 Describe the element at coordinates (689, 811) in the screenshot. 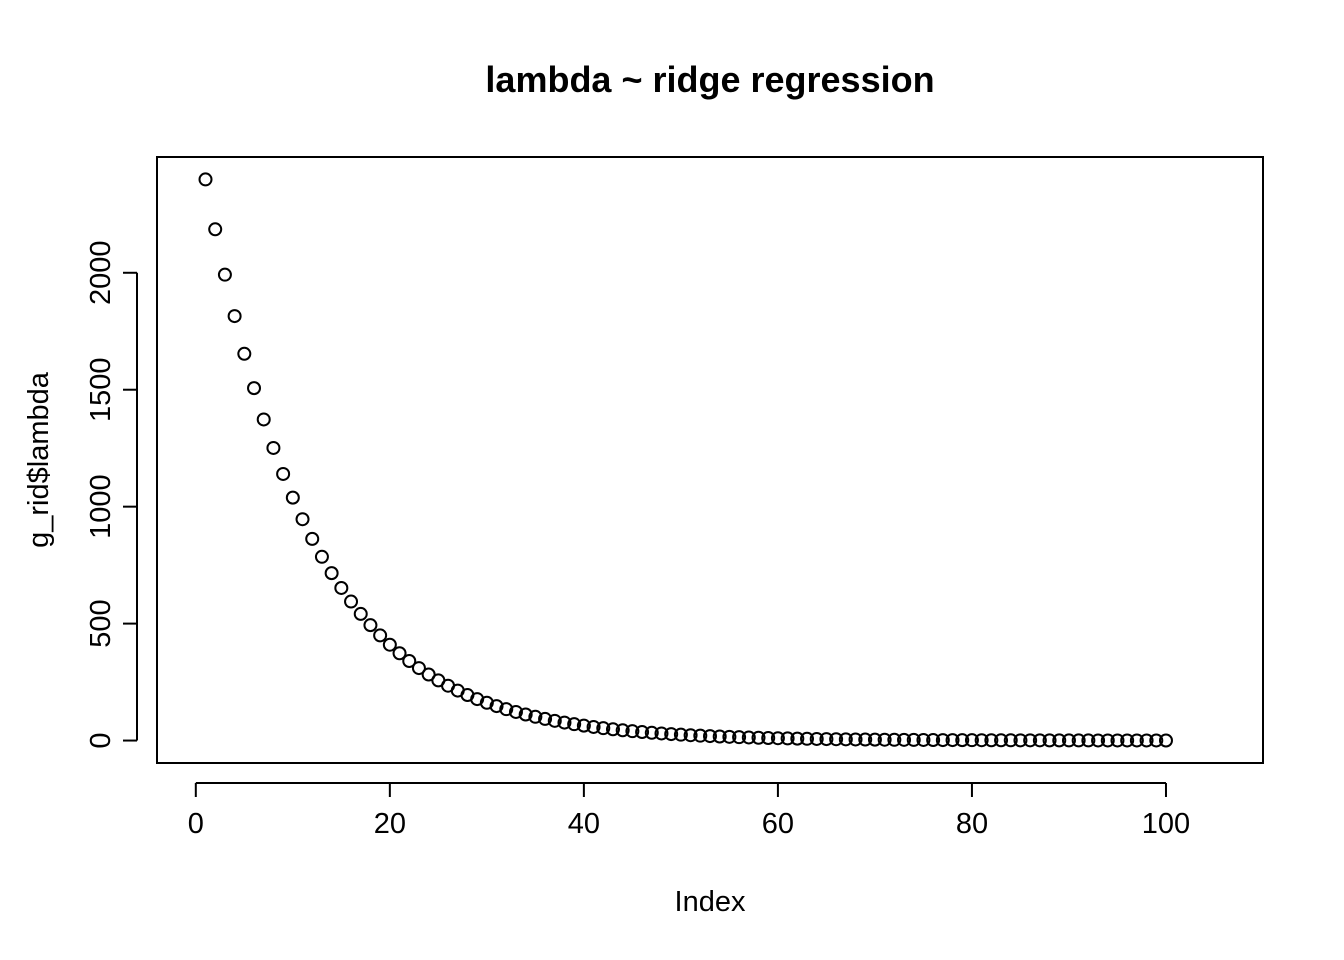

I see `x-axis: 0 20 40 60 80 100` at that location.